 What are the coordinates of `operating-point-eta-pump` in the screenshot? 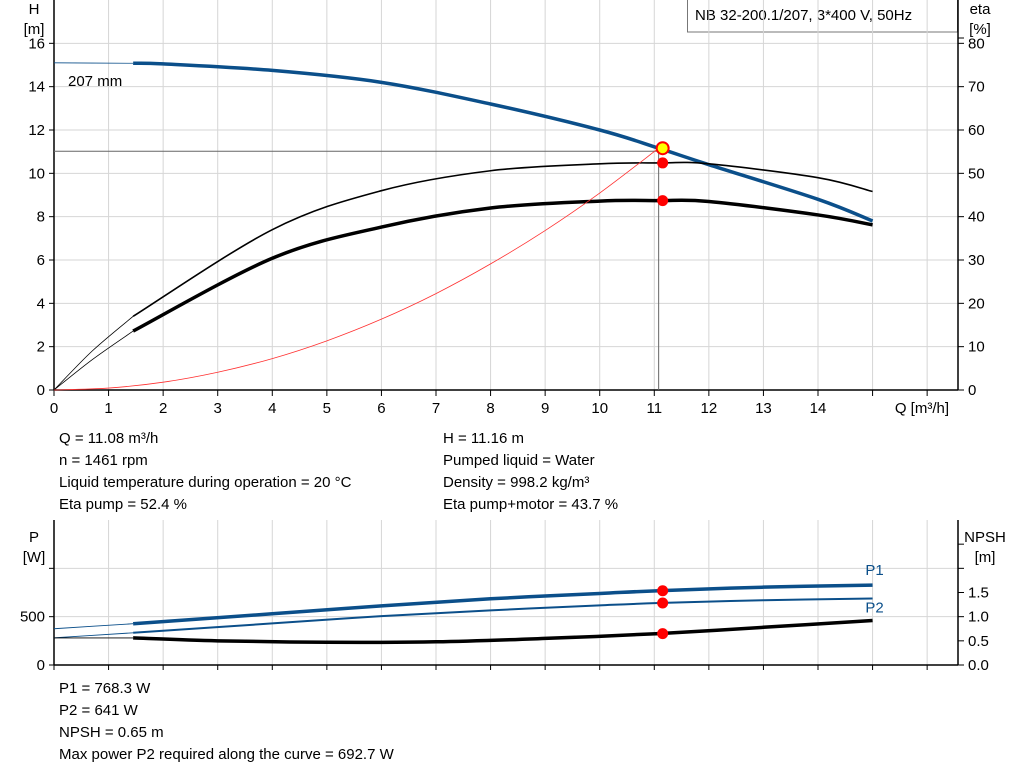 It's located at (663, 163).